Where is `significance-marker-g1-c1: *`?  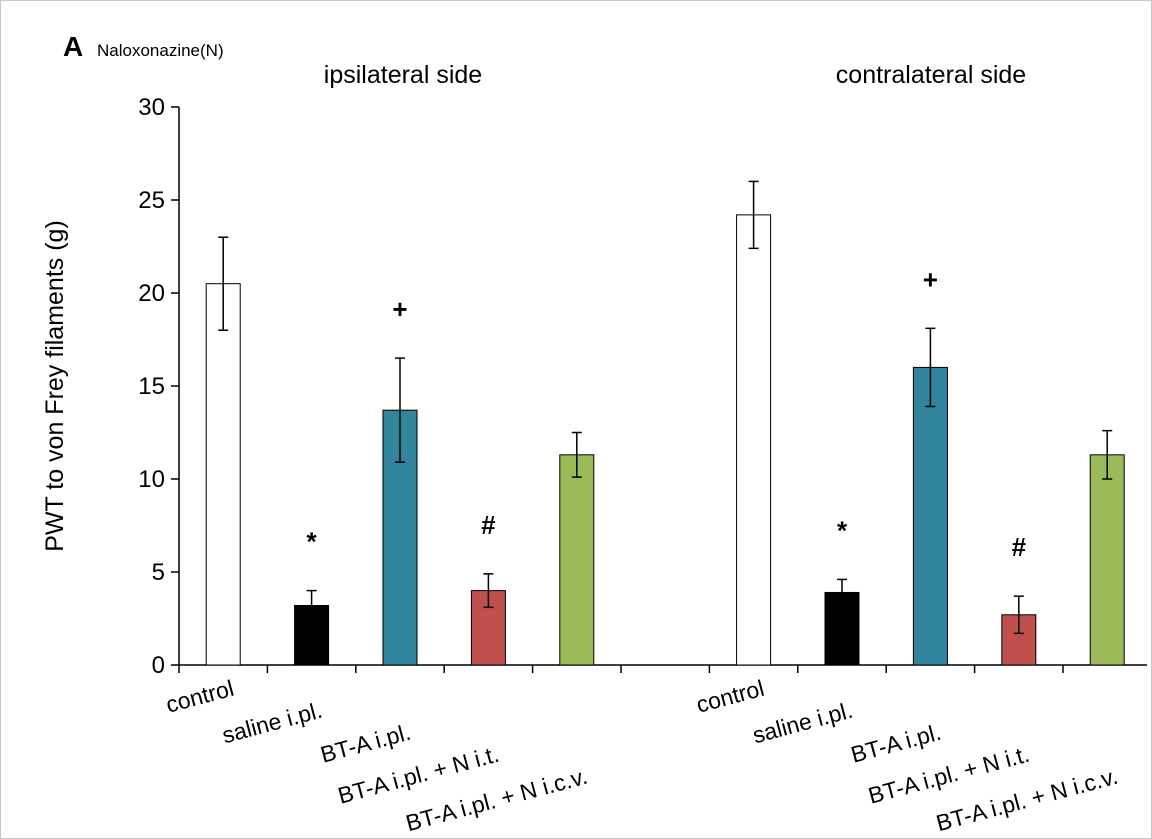 significance-marker-g1-c1: * is located at coordinates (842, 530).